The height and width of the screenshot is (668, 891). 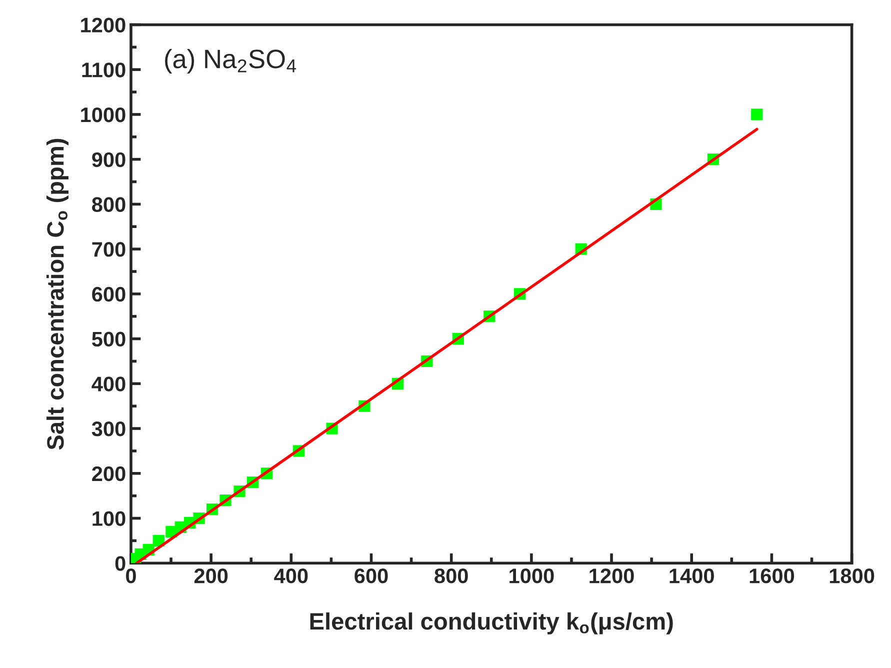 I want to click on y-tick-label: 200, so click(x=109, y=474).